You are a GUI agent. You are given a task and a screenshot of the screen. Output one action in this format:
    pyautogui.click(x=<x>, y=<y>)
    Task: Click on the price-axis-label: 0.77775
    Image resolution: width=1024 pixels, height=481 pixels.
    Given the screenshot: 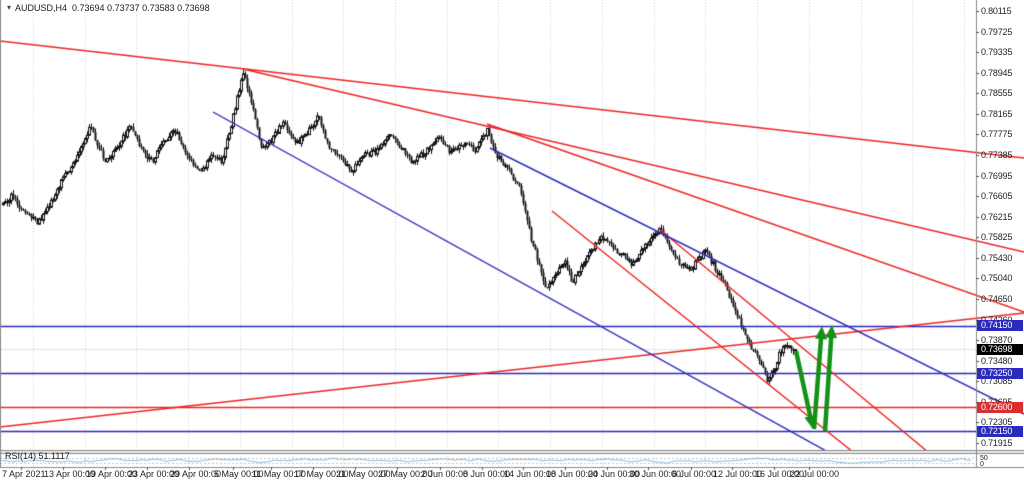 What is the action you would take?
    pyautogui.click(x=997, y=134)
    